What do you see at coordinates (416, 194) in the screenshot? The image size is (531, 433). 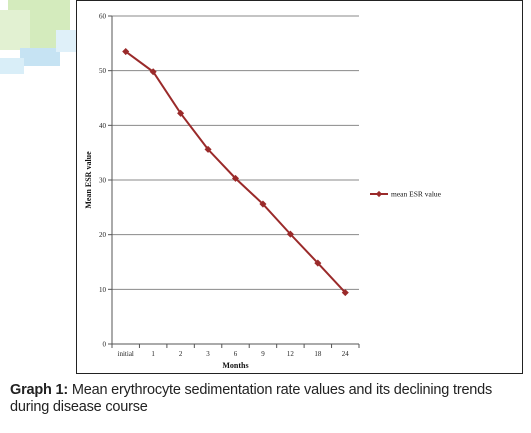 I see `legend-label: mean ESR value` at bounding box center [416, 194].